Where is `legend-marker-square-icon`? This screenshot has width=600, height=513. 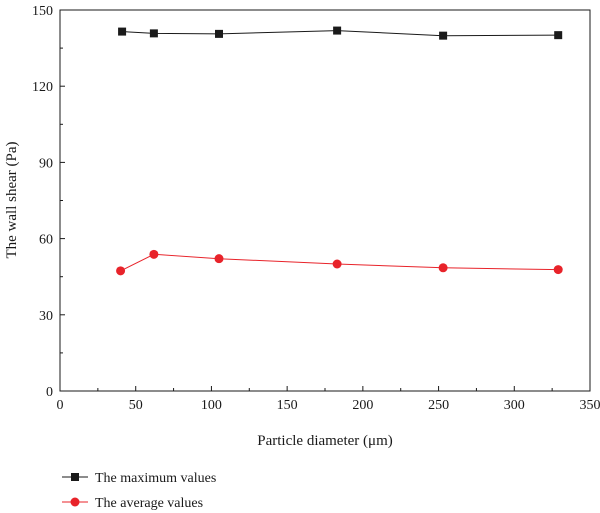
legend-marker-square-icon is located at coordinates (75, 477).